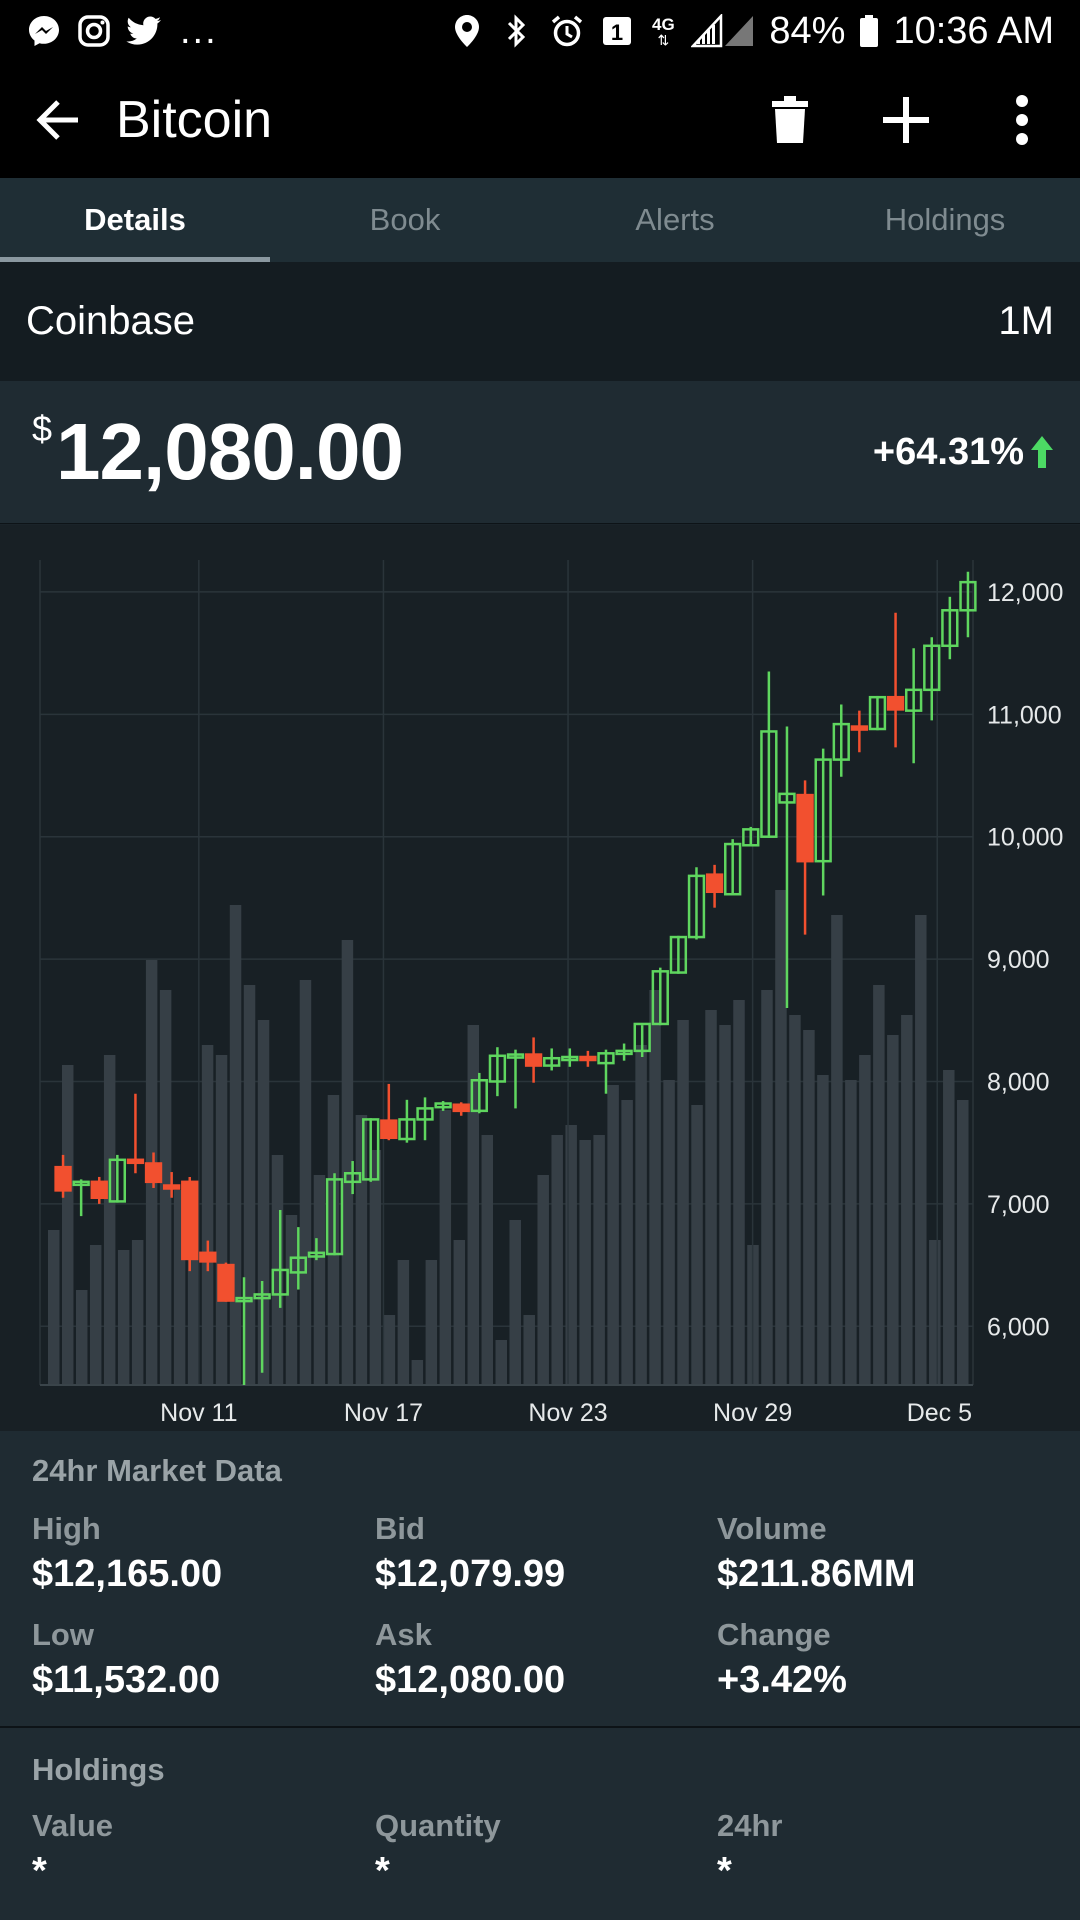 The height and width of the screenshot is (1920, 1080). Describe the element at coordinates (1026, 321) in the screenshot. I see `range-selector: 1M` at that location.